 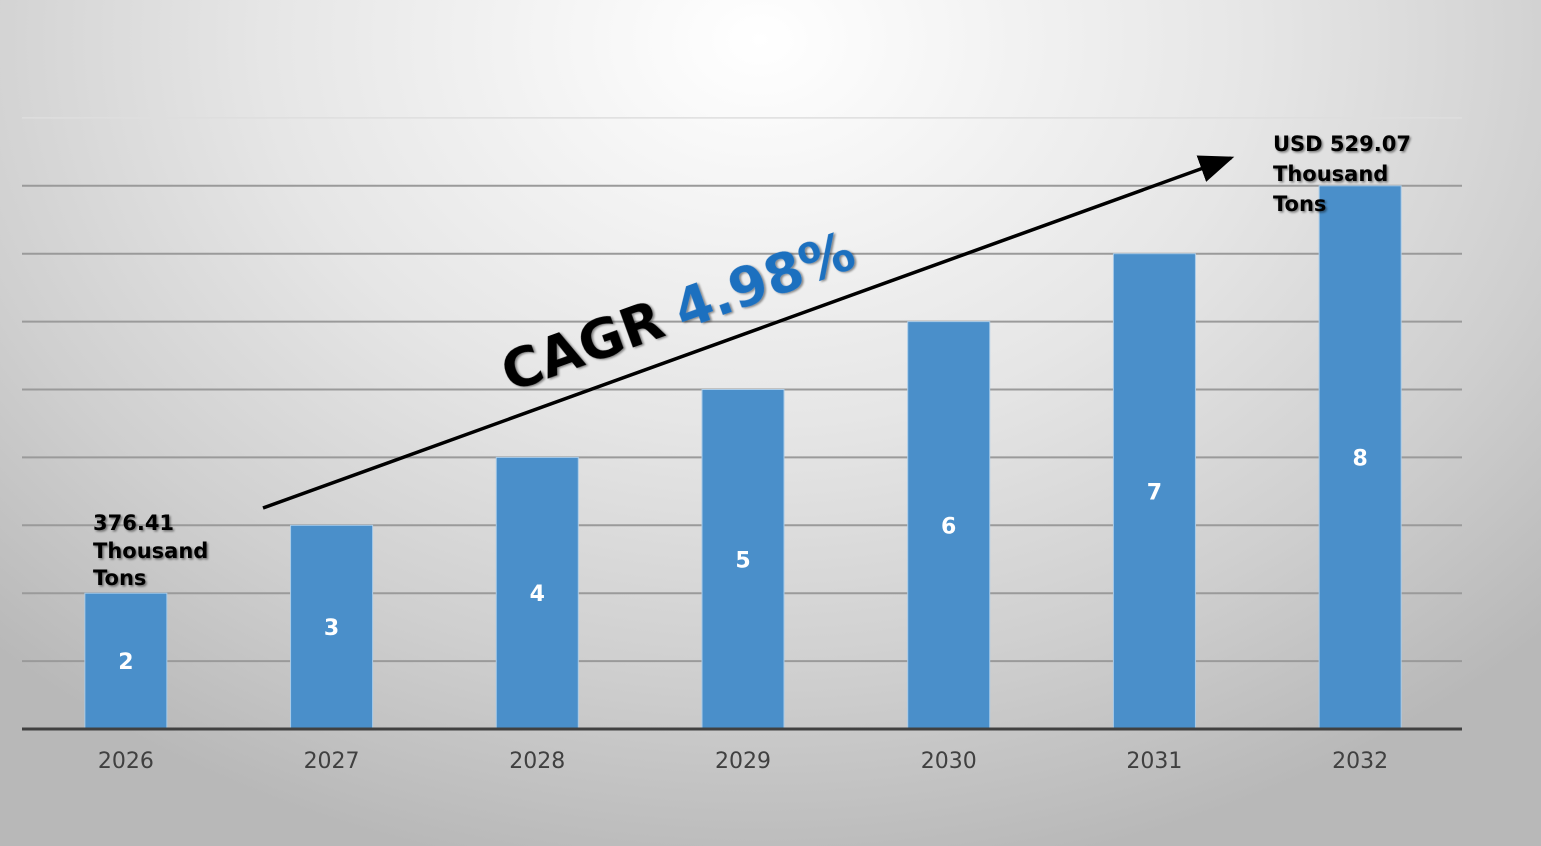 I want to click on start-unit-1: Thousand, so click(x=150, y=551).